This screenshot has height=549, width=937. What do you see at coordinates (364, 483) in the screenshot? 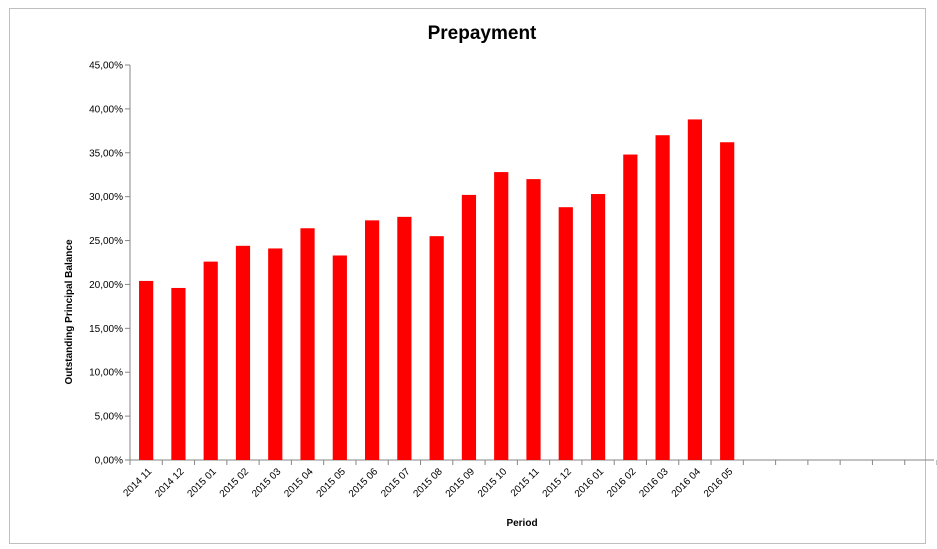
I see `x-tick-label: 2015 06` at bounding box center [364, 483].